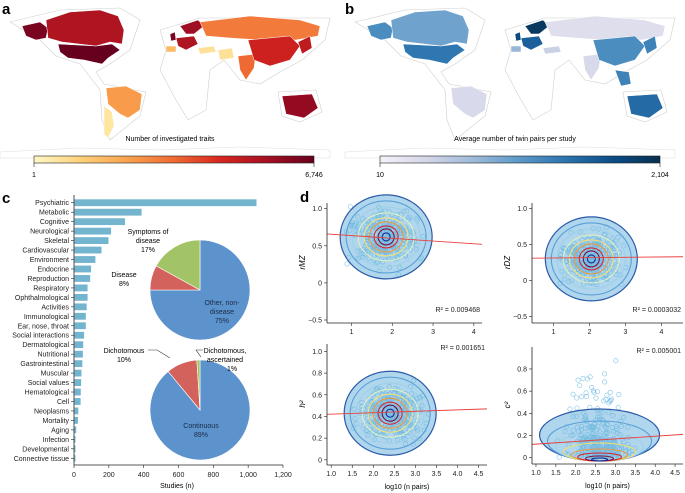  I want to click on map-a-title: Number of investigated traits, so click(170, 139).